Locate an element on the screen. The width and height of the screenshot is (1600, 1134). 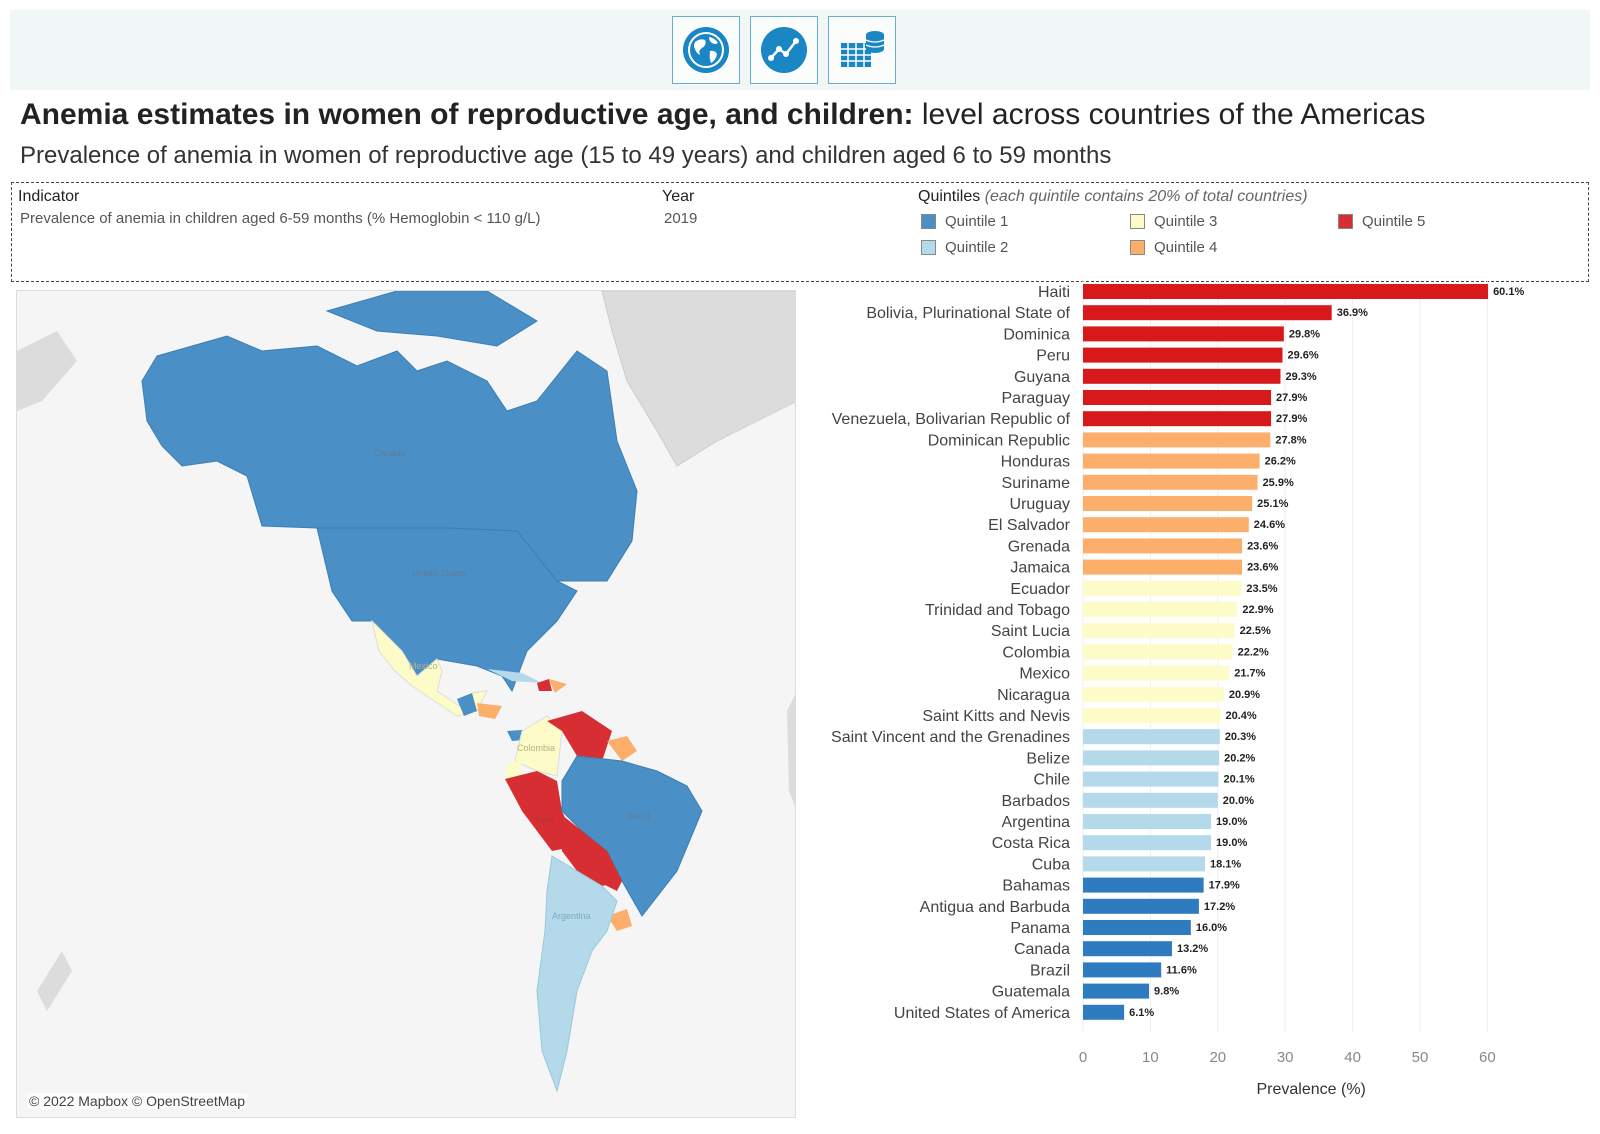
data-label: 60.1% is located at coordinates (1508, 292).